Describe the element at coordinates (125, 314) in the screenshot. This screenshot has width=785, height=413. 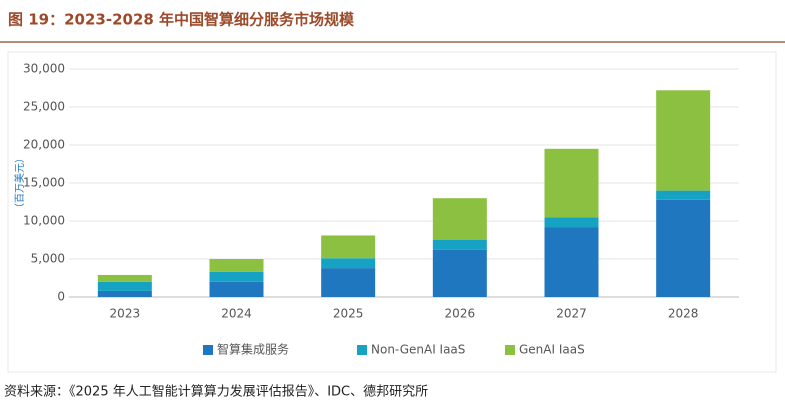
I see `x-tick-label: 2023` at that location.